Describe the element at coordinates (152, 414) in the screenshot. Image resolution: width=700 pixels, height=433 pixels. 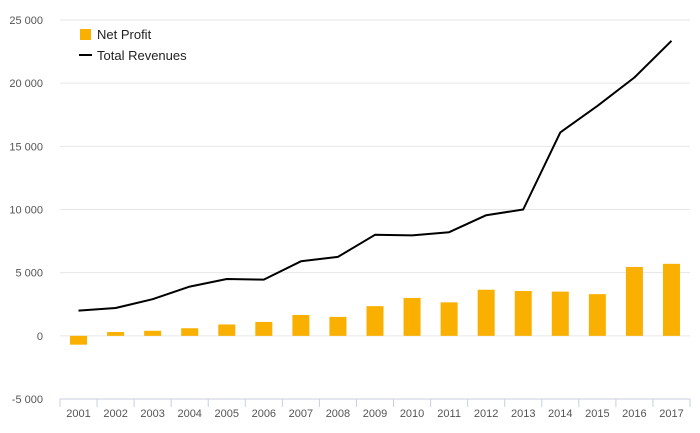
I see `x-tick-label: 2003` at that location.